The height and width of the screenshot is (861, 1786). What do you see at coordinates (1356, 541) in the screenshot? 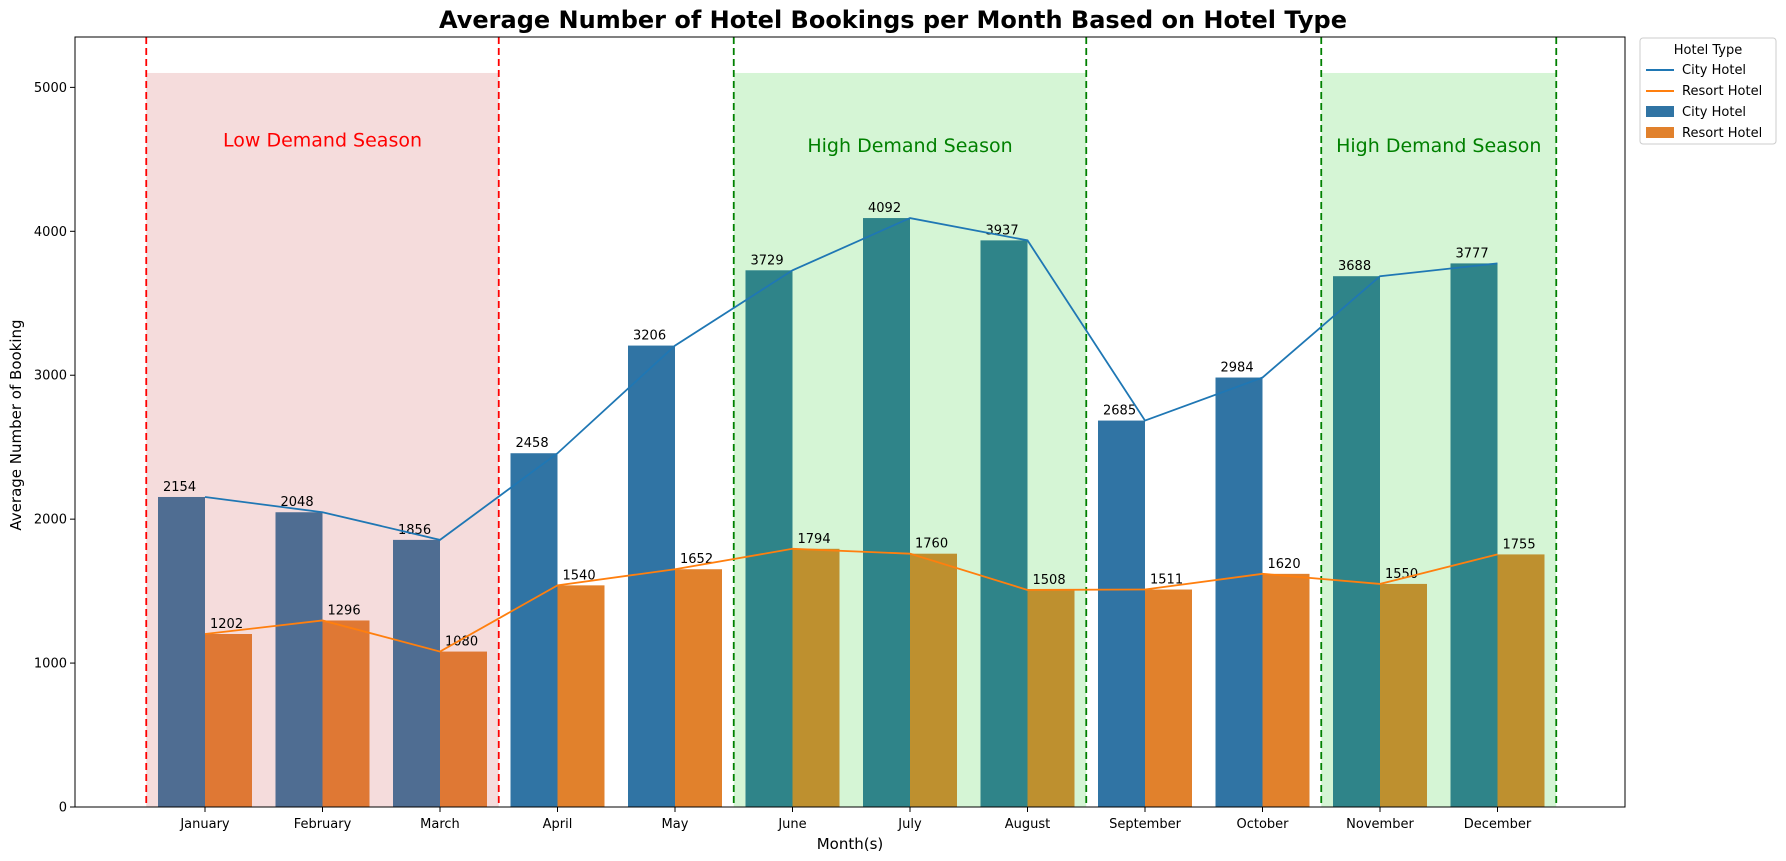
I see `bar-city-november` at bounding box center [1356, 541].